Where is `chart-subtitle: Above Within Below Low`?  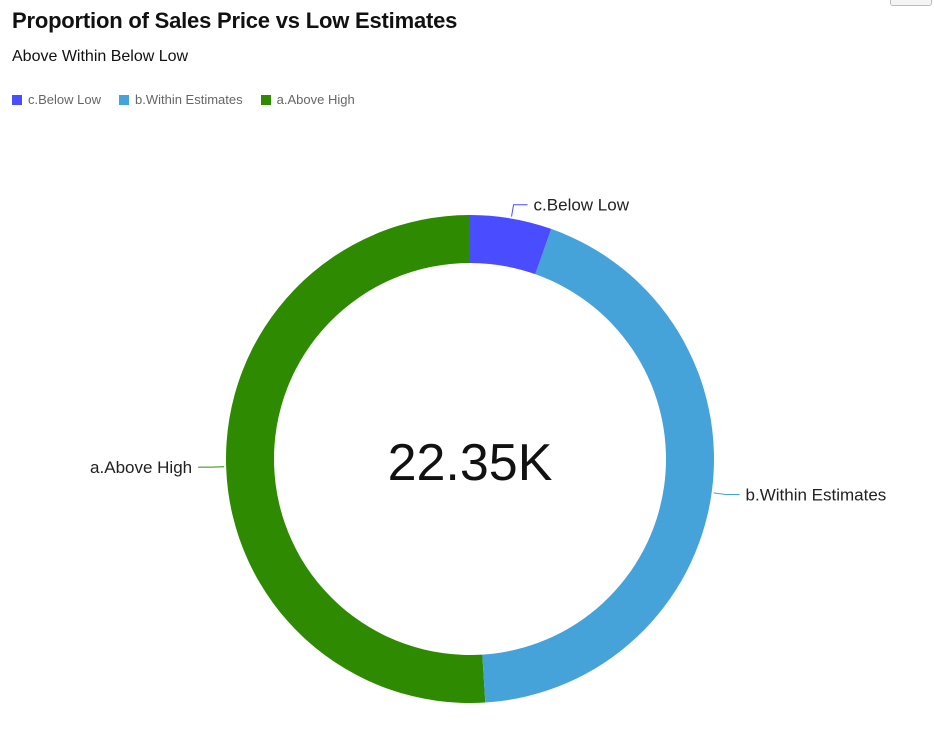 chart-subtitle: Above Within Below Low is located at coordinates (100, 56).